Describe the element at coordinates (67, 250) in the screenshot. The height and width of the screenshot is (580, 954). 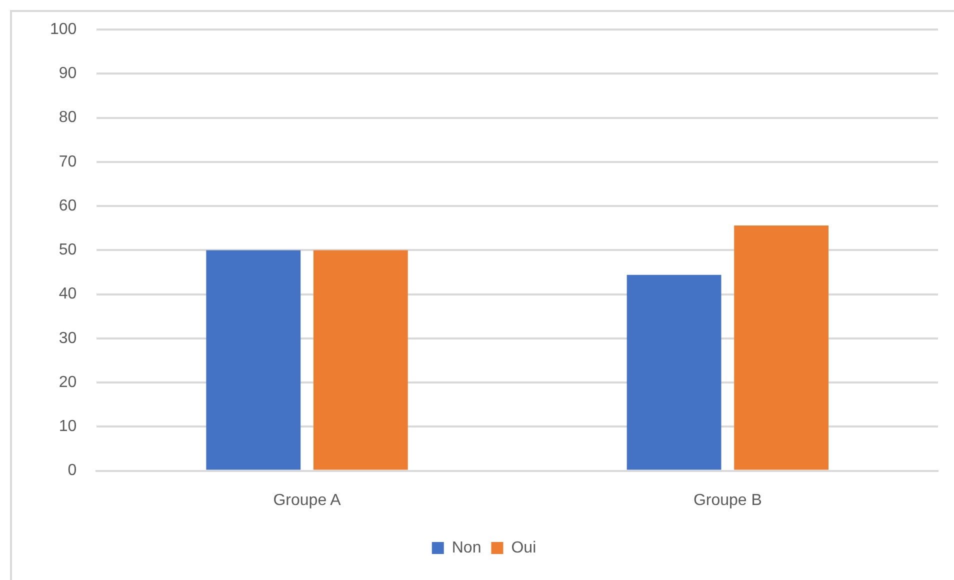
I see `y-tick-label: 50` at that location.